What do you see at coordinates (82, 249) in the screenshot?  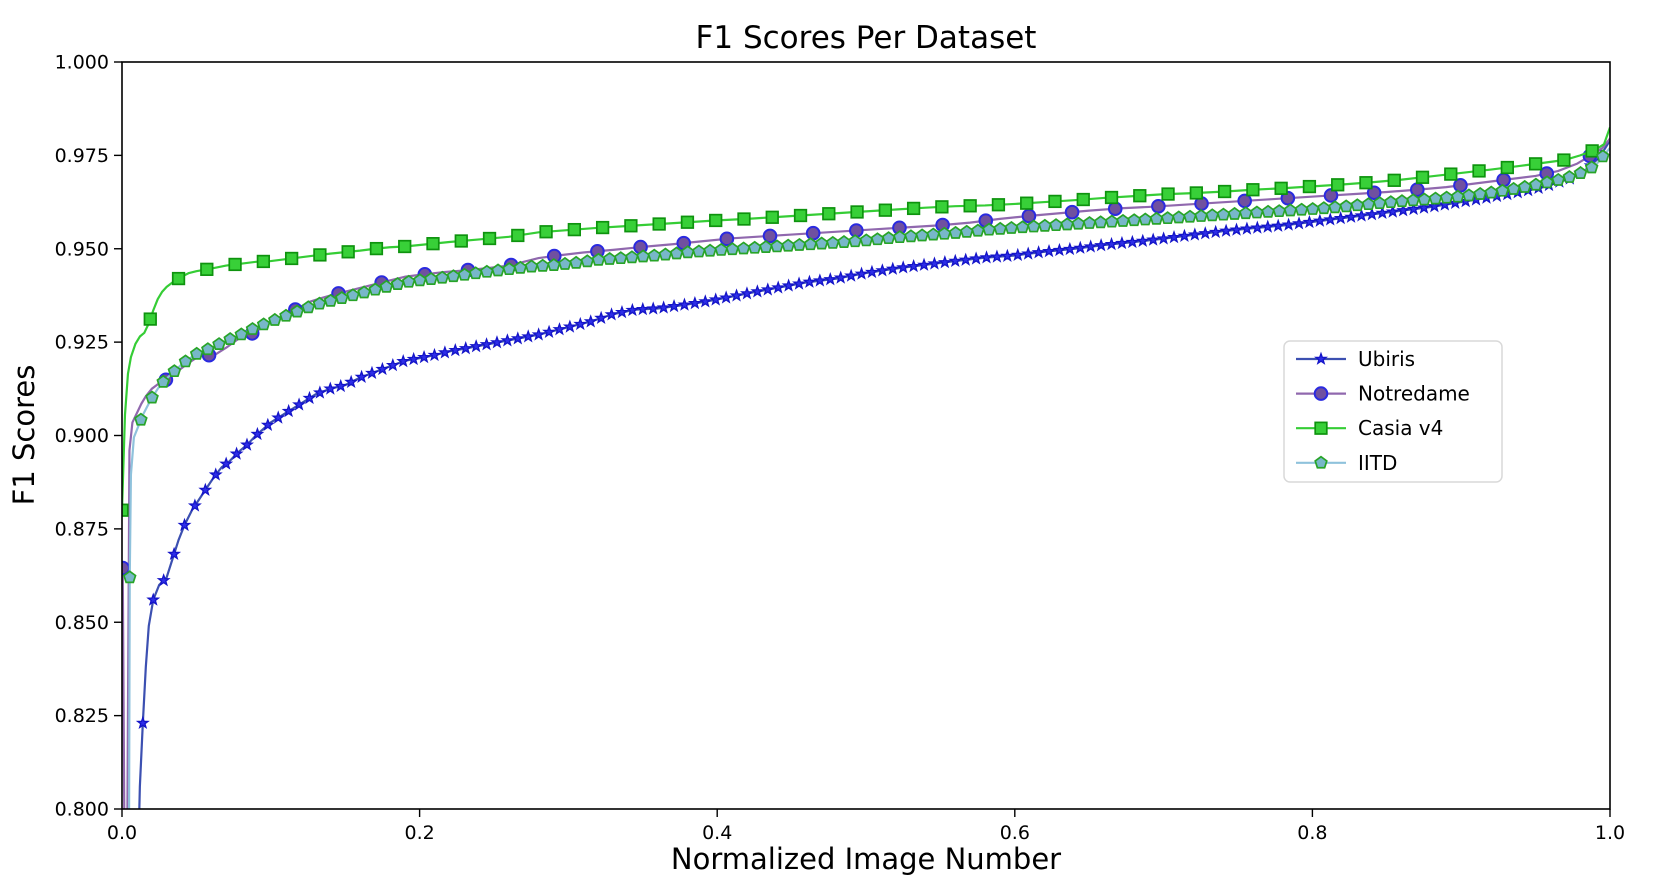 I see `y-tick-label: 0.950` at bounding box center [82, 249].